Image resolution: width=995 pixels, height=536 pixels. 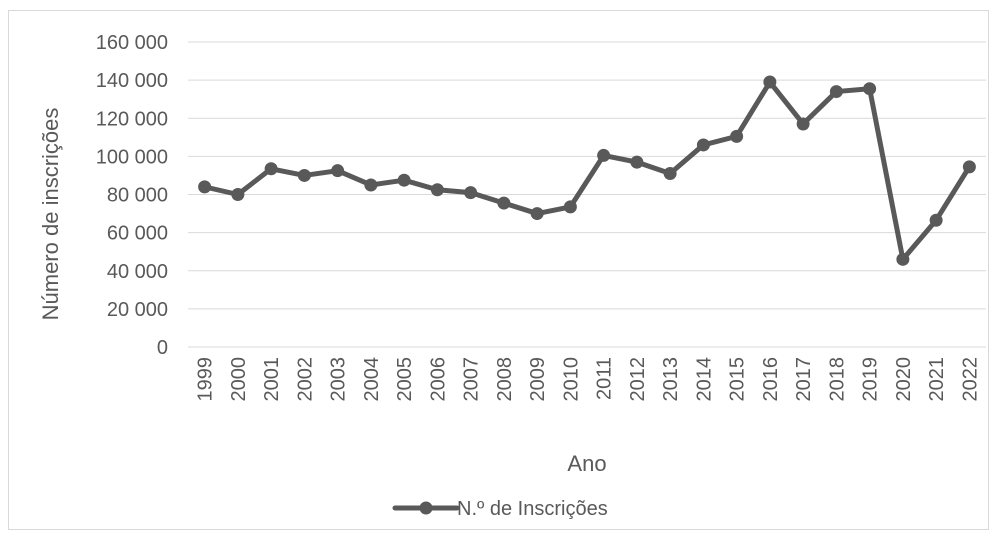 I want to click on x-tick-label: 2002, so click(x=305, y=379).